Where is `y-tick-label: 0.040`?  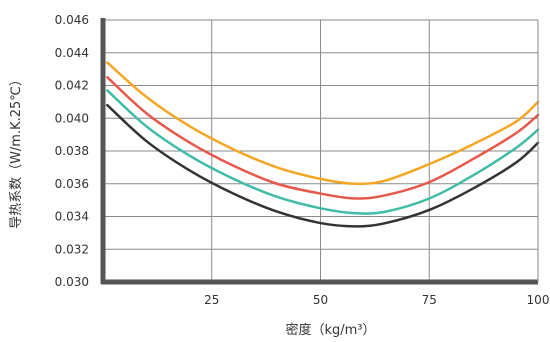 y-tick-label: 0.040 is located at coordinates (72, 118).